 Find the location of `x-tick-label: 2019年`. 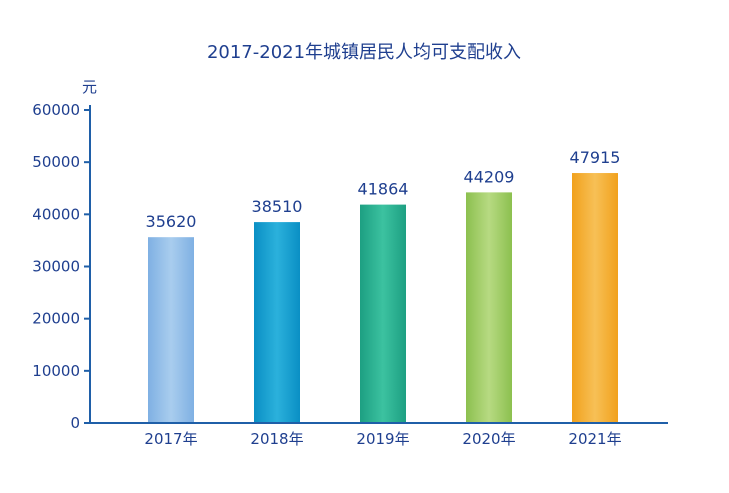

x-tick-label: 2019年 is located at coordinates (382, 439).